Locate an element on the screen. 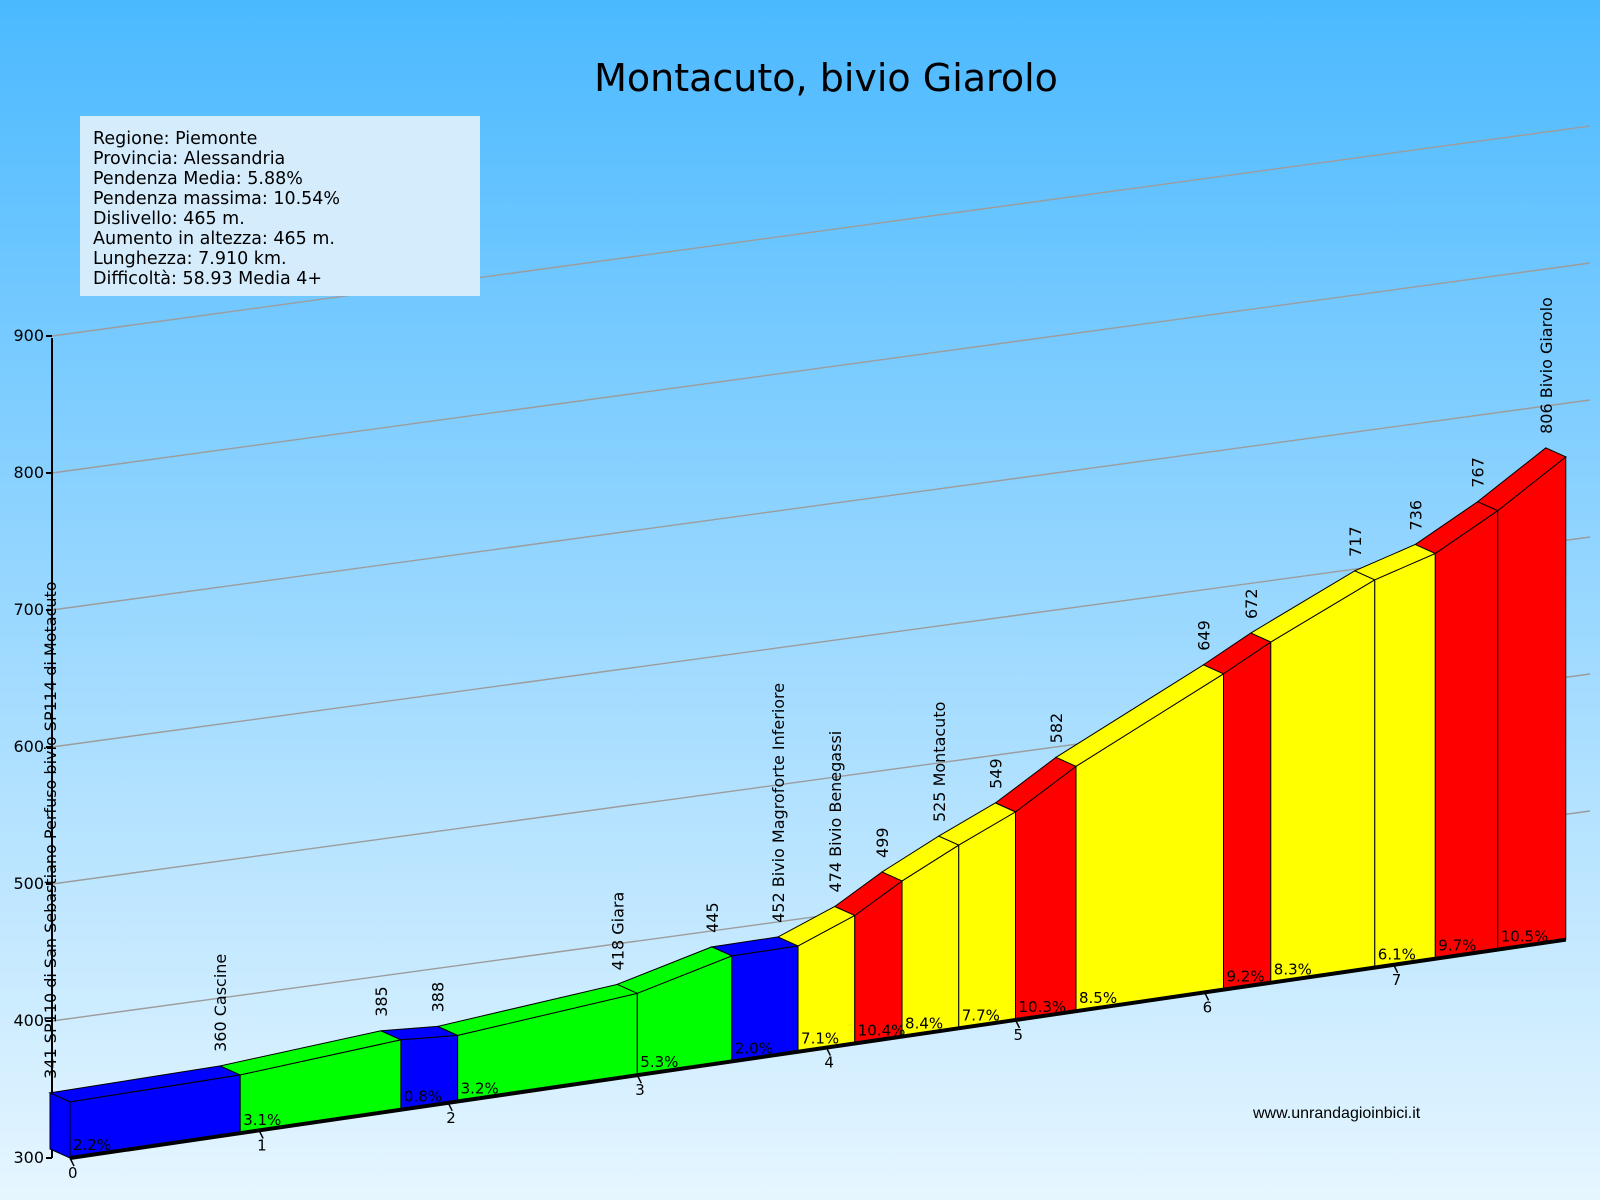 This screenshot has height=1204, width=1600. point-elevation-label: 385 is located at coordinates (381, 1001).